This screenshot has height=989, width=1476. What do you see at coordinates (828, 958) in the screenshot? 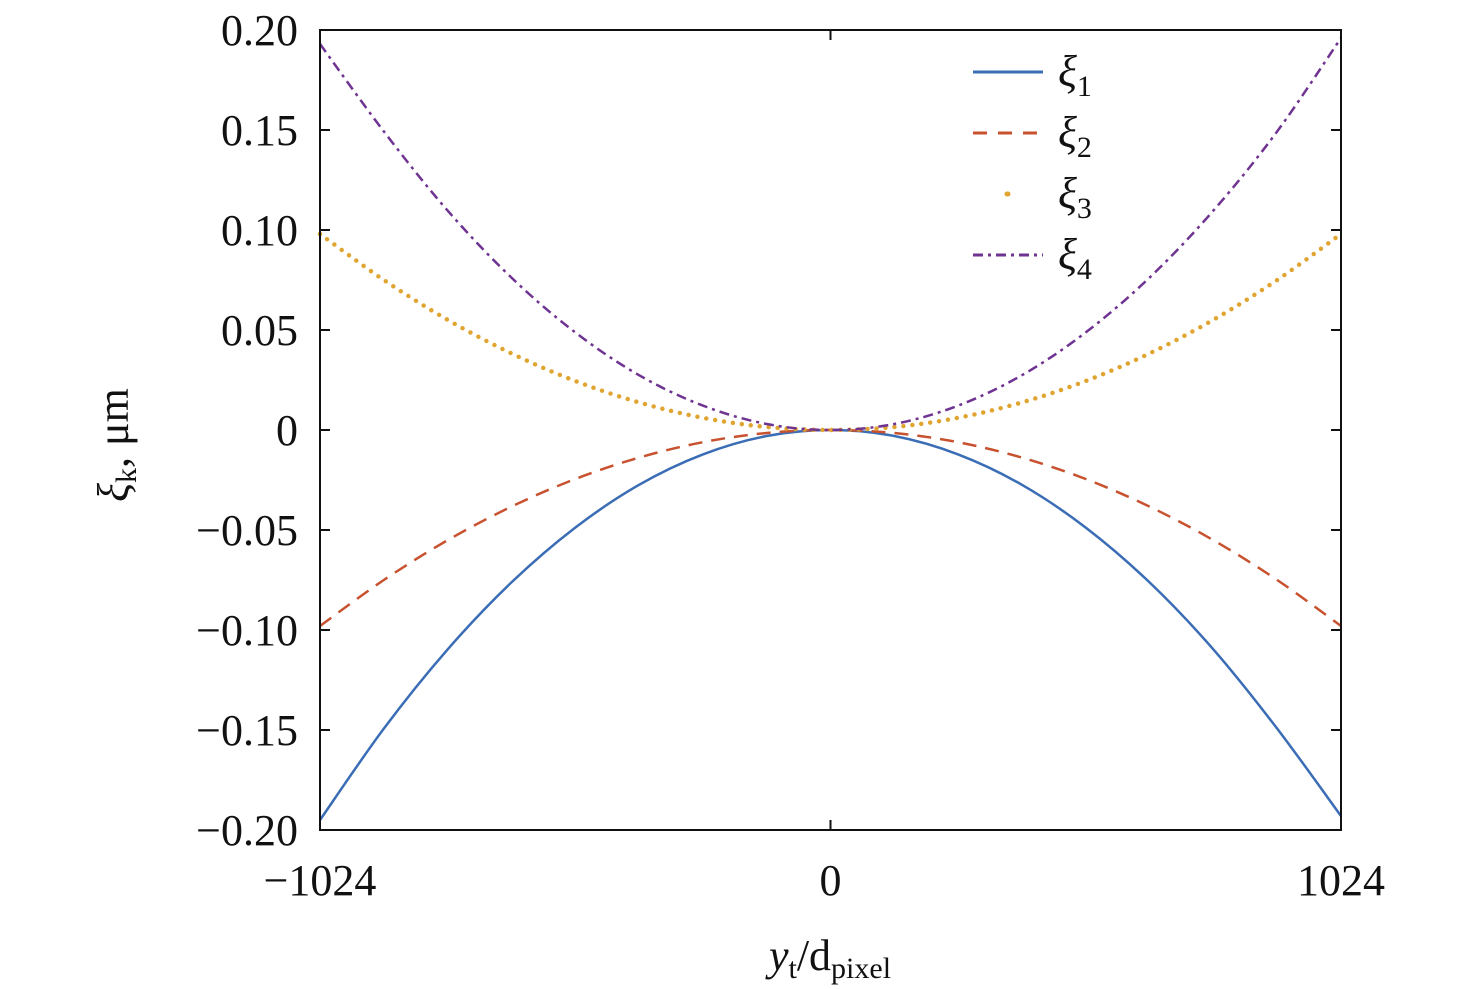
I see `x-axis-label: yt/dpixel` at bounding box center [828, 958].